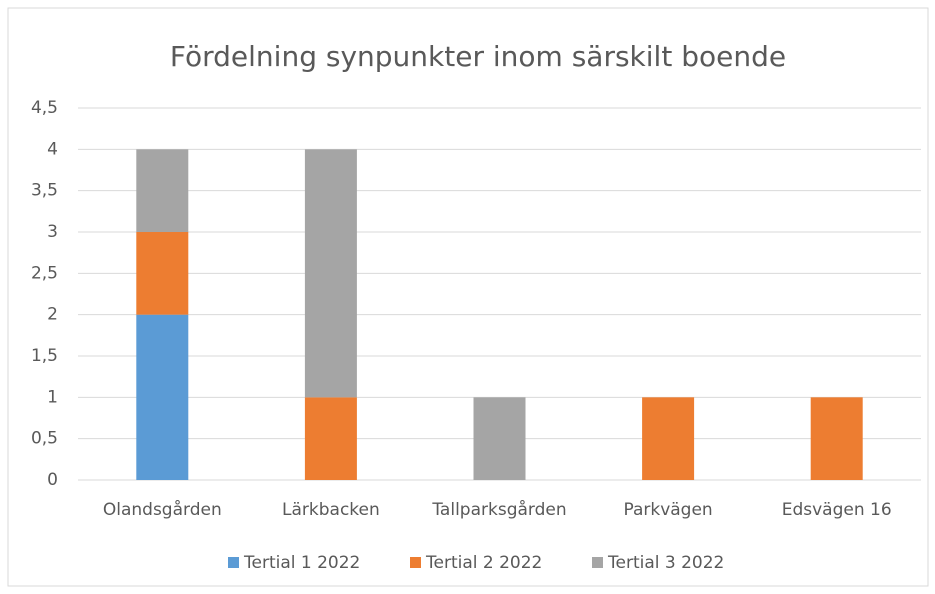  Describe the element at coordinates (44, 108) in the screenshot. I see `y-tick-label: 4,5` at that location.